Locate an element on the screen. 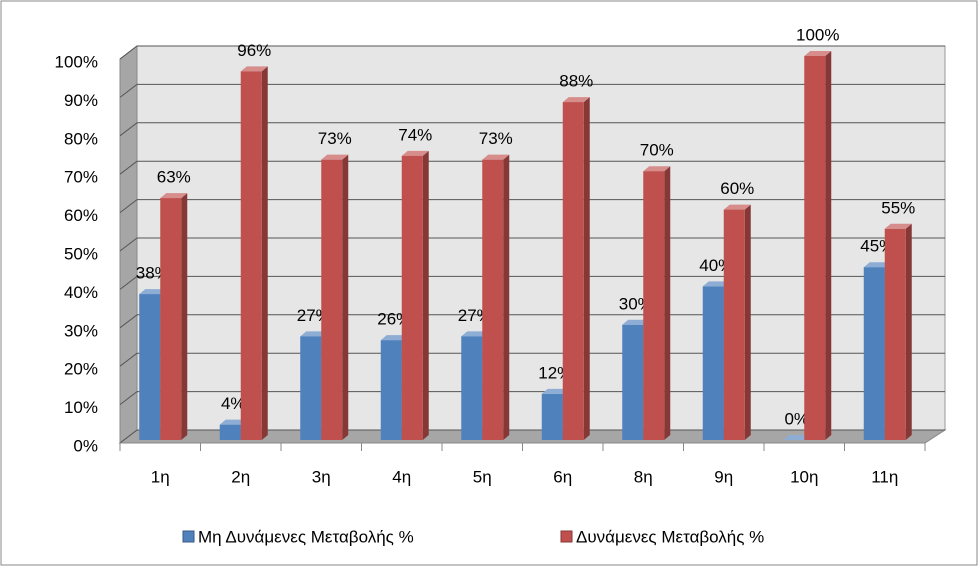  x-tick-label: 2η is located at coordinates (240, 476).